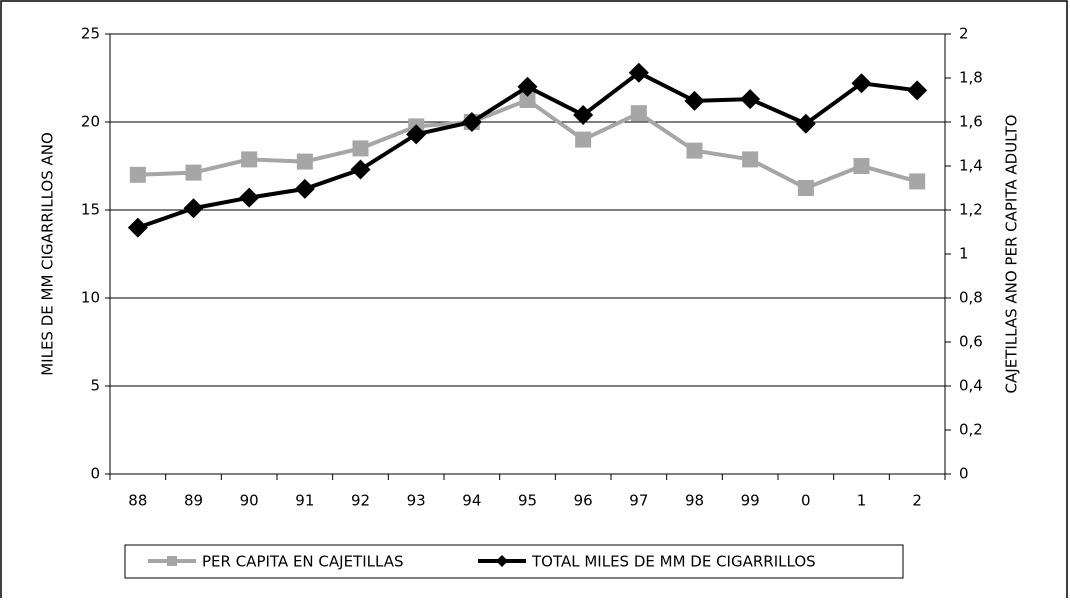  Describe the element at coordinates (527, 501) in the screenshot. I see `x-tick-label: 95` at that location.